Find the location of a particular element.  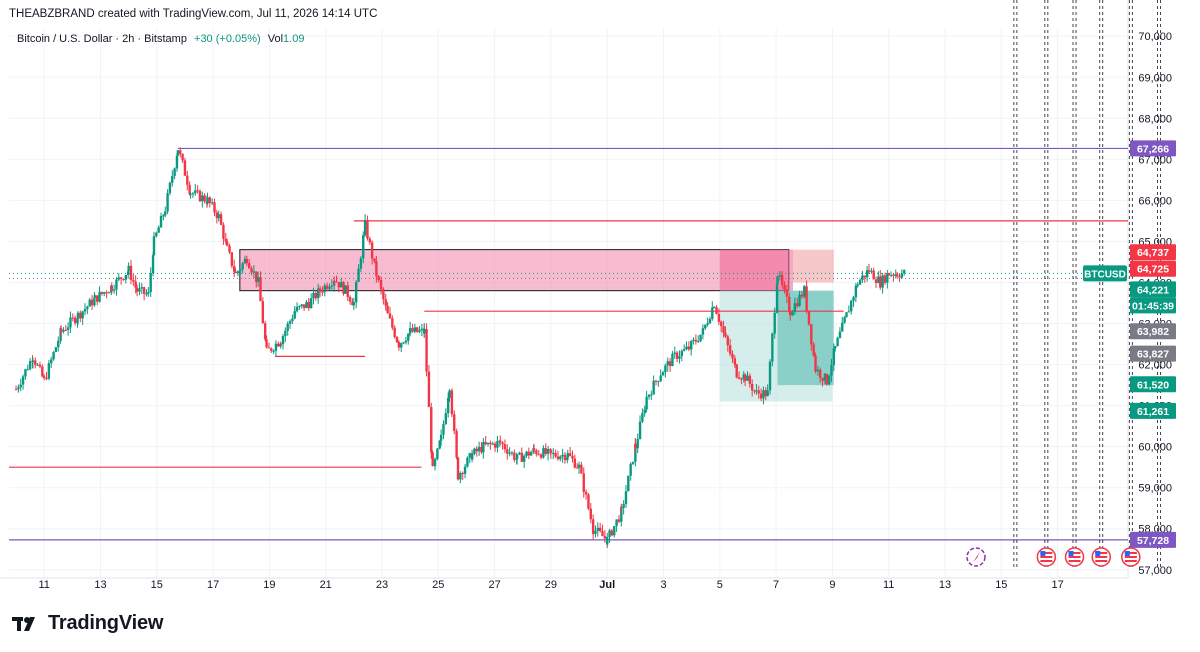

price-tag-label: 64,737 is located at coordinates (1153, 253).